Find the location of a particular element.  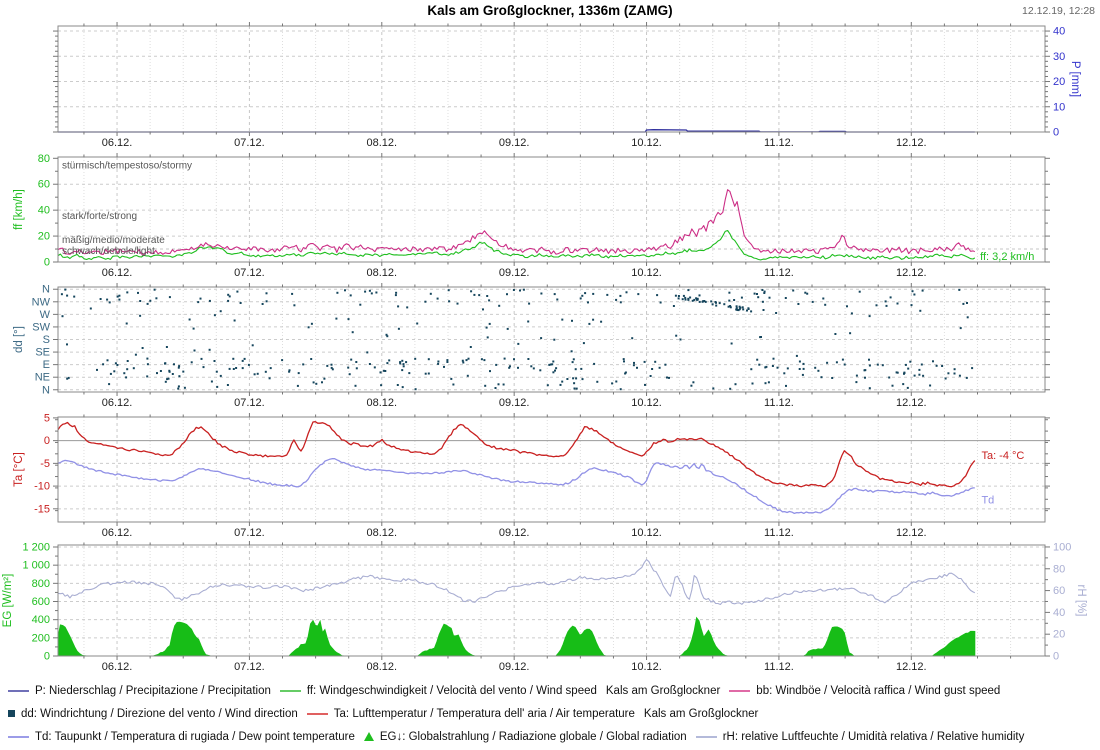

y-axis-title: dd [°] is located at coordinates (19, 339).